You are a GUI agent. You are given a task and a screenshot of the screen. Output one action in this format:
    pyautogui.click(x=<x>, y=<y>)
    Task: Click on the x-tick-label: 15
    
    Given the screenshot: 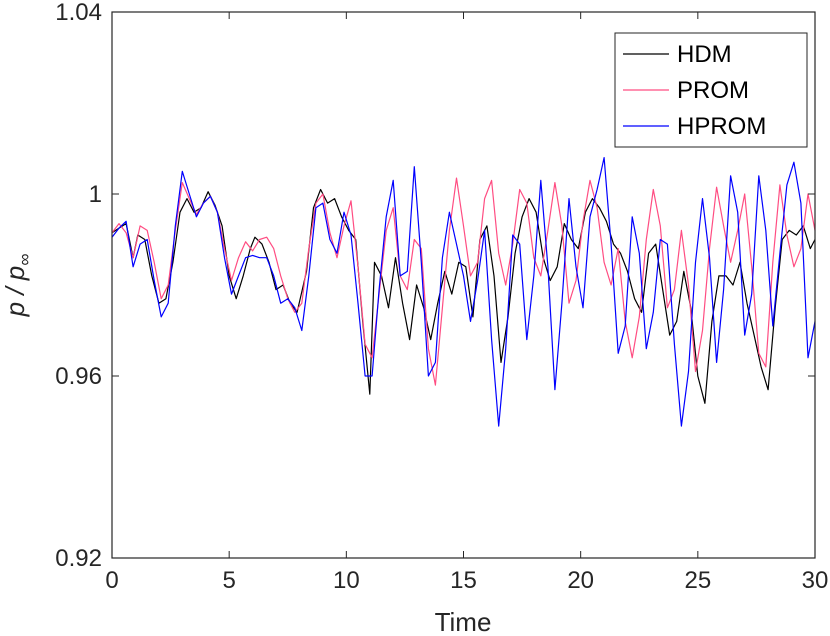 What is the action you would take?
    pyautogui.click(x=463, y=580)
    